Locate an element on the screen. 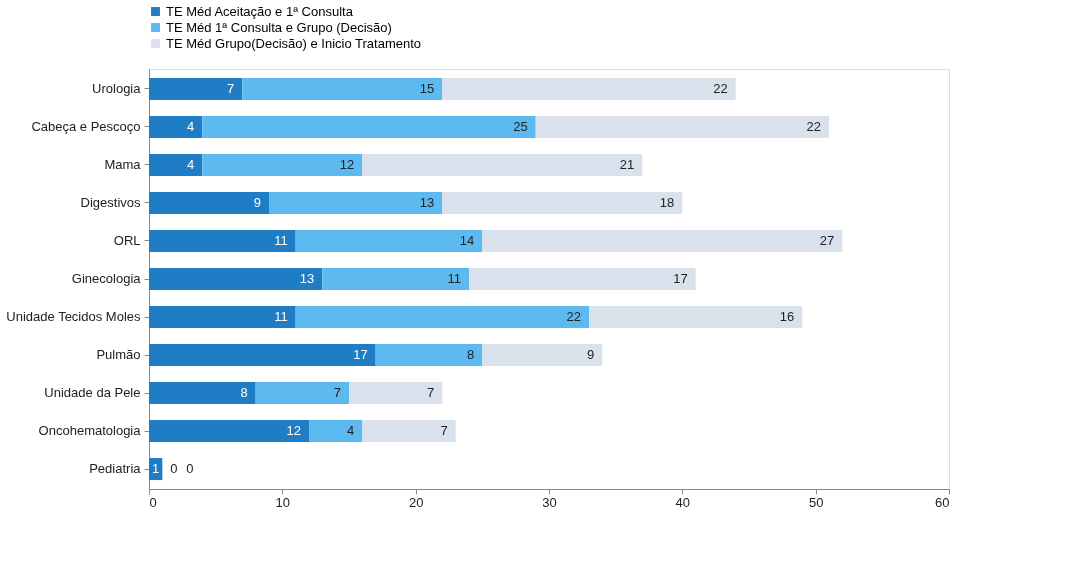 Image resolution: width=1066 pixels, height=573 pixels. y-tick-label: ORL is located at coordinates (127, 240).